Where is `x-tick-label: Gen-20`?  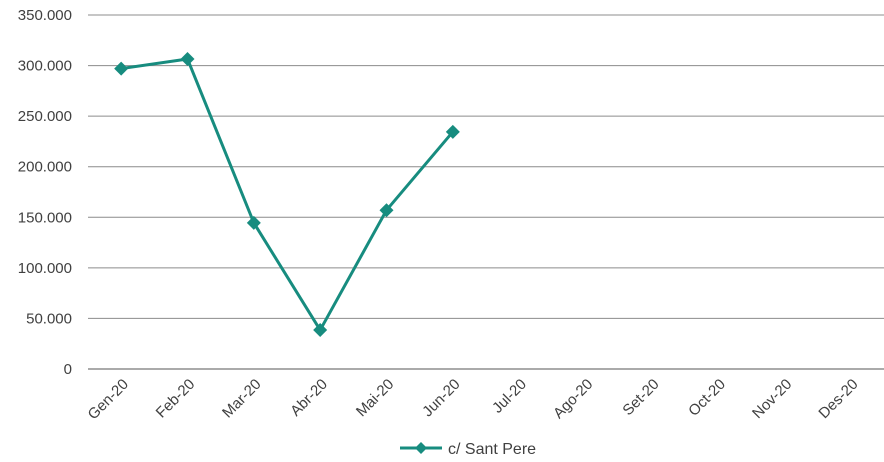 x-tick-label: Gen-20 is located at coordinates (108, 399).